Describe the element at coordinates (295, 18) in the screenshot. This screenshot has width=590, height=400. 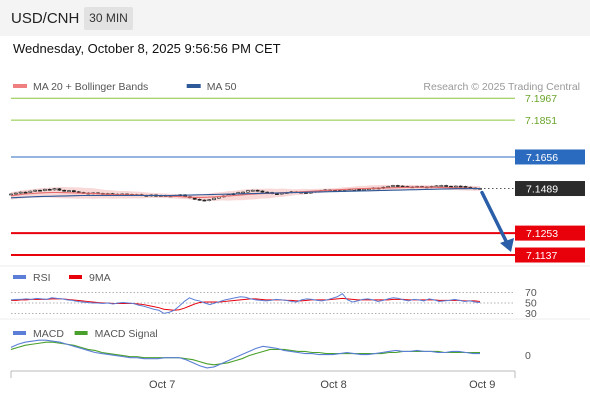
I see `header-bar: USD/CNH 30 MIN` at that location.